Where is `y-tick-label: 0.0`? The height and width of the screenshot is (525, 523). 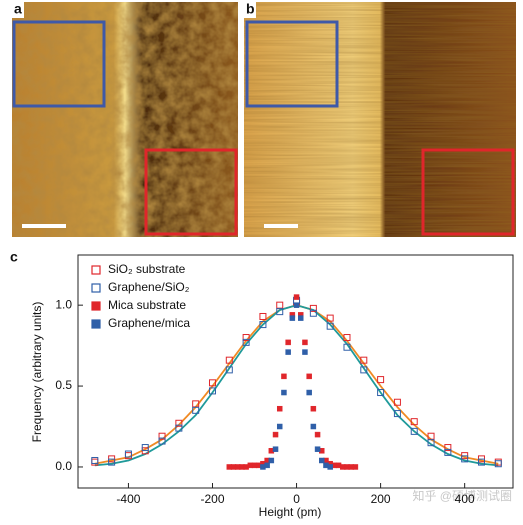 y-tick-label: 0.0 is located at coordinates (63, 466).